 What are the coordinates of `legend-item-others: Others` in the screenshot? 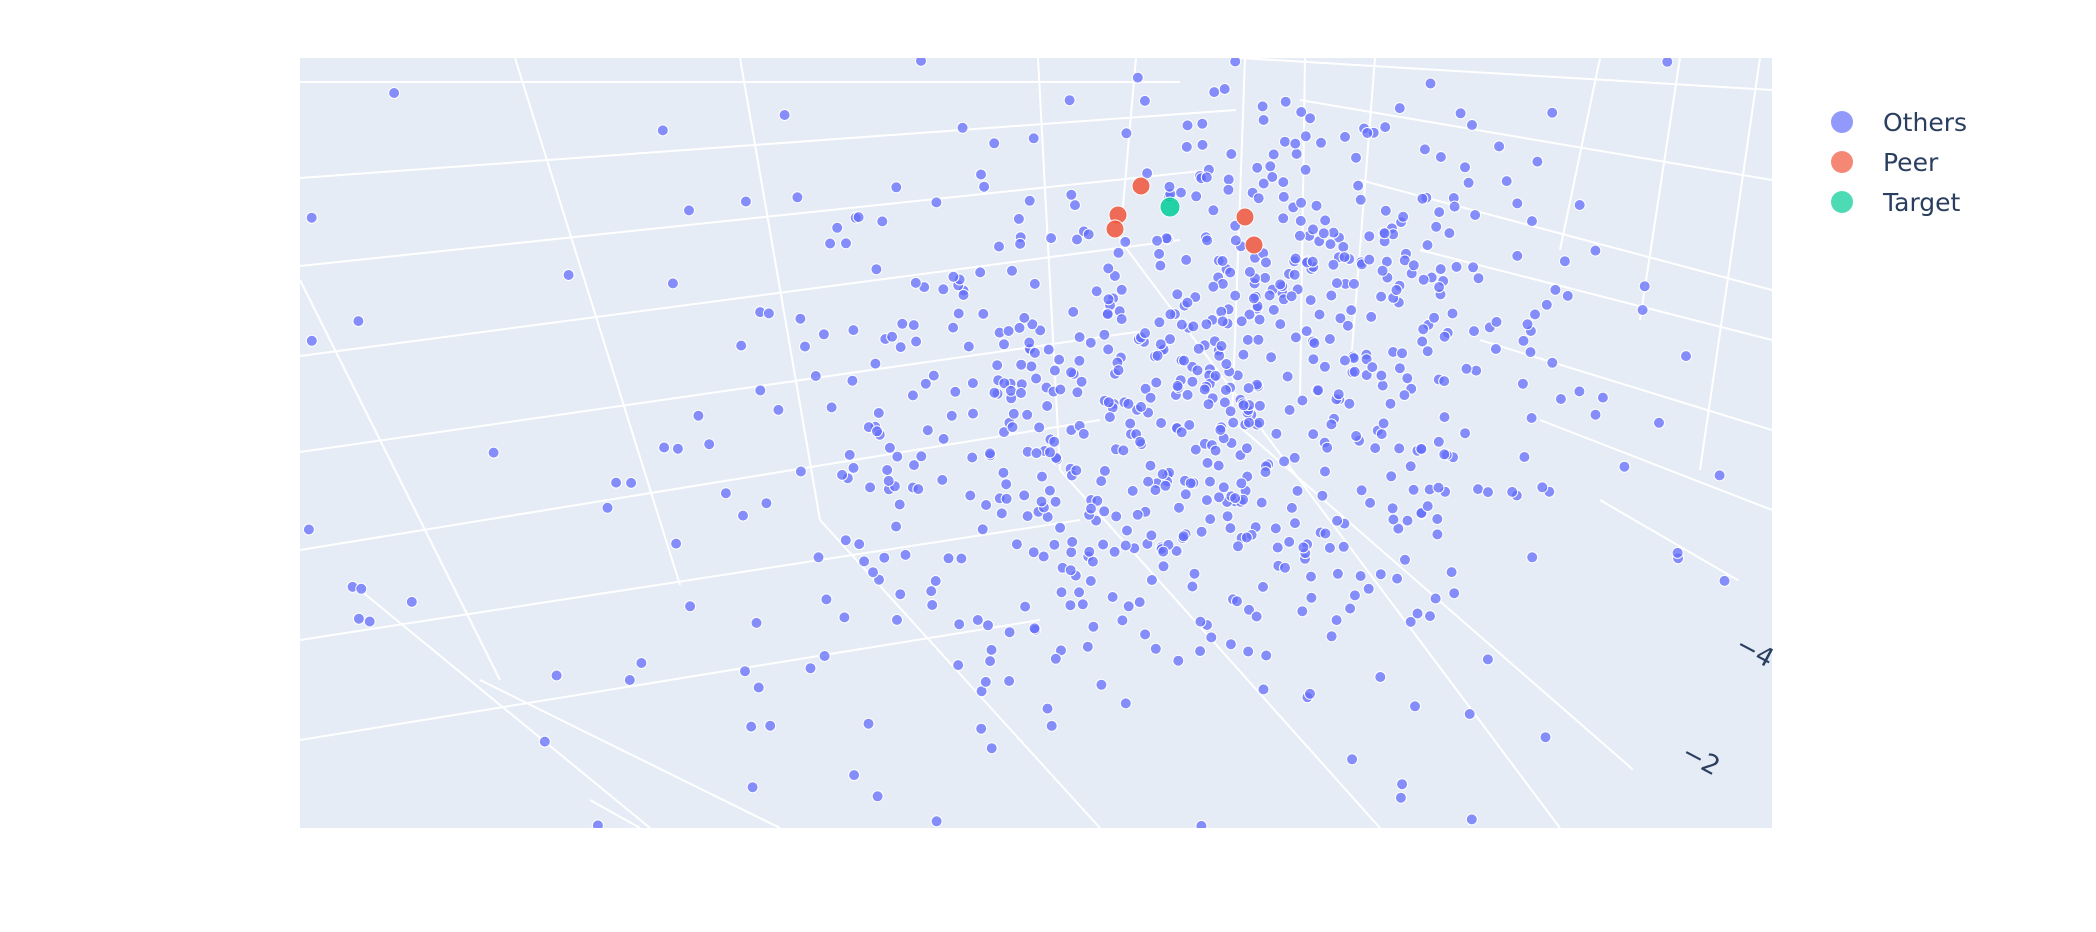 It's located at (1899, 122).